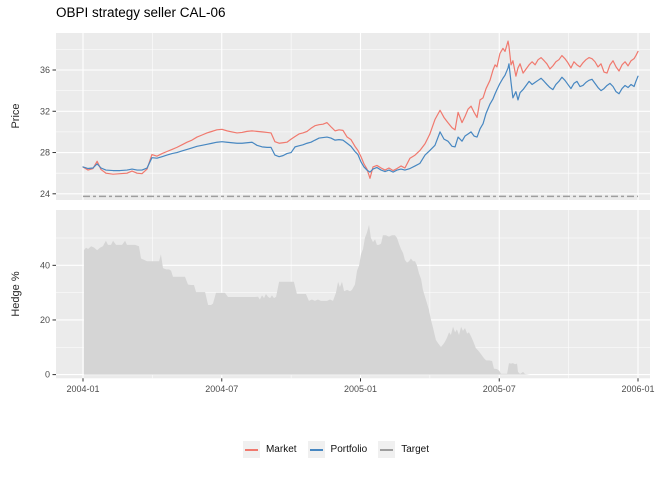 The width and height of the screenshot is (672, 480). I want to click on x-tick-label: 2005-01, so click(360, 389).